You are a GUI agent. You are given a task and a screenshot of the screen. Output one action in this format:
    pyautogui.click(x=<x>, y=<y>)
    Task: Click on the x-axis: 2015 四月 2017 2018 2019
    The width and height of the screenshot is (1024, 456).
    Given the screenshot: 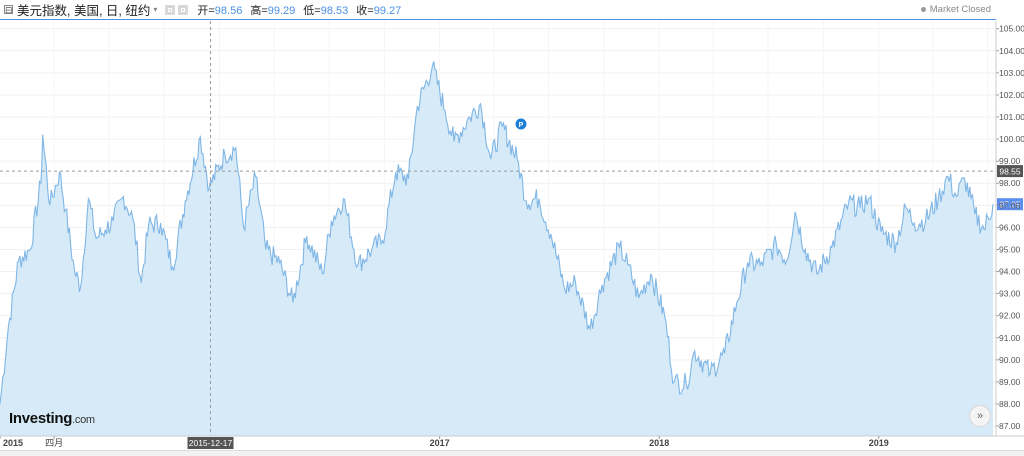 What is the action you would take?
    pyautogui.click(x=512, y=441)
    